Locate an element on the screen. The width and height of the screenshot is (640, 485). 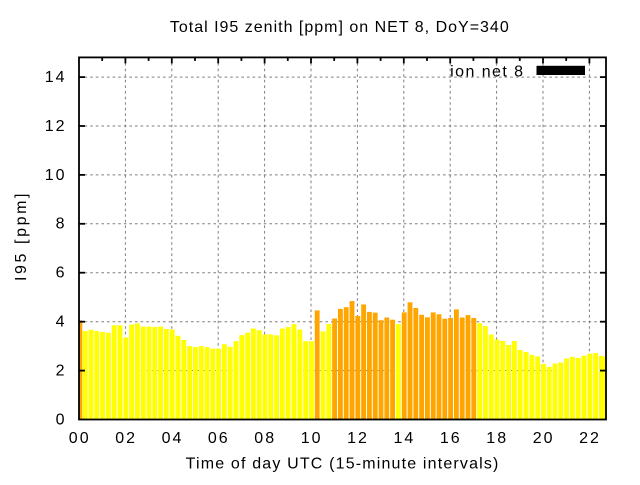
svg-text: 18 is located at coordinates (497, 438).